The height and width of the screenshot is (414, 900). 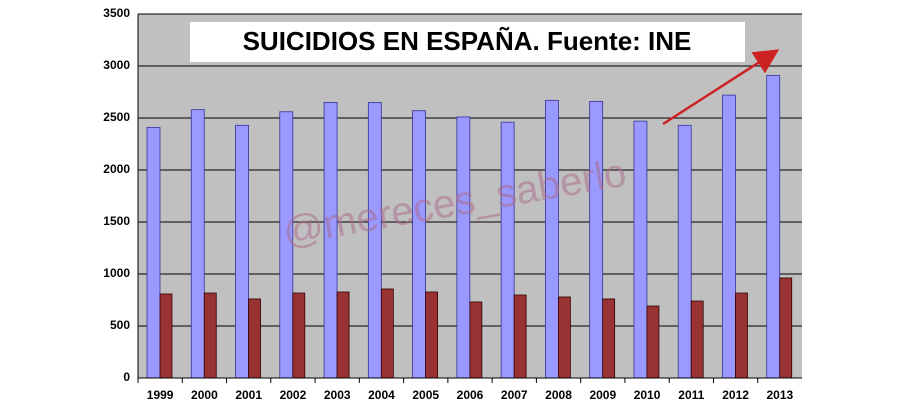 What do you see at coordinates (514, 395) in the screenshot?
I see `x-tick-label: 2007` at bounding box center [514, 395].